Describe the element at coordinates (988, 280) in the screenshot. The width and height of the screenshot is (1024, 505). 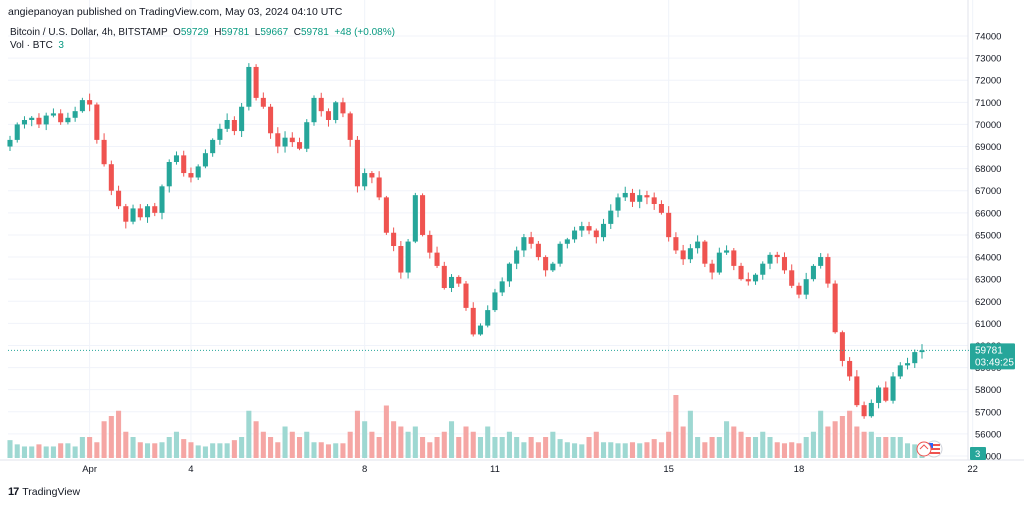
I see `price-tick-label: 63000` at that location.